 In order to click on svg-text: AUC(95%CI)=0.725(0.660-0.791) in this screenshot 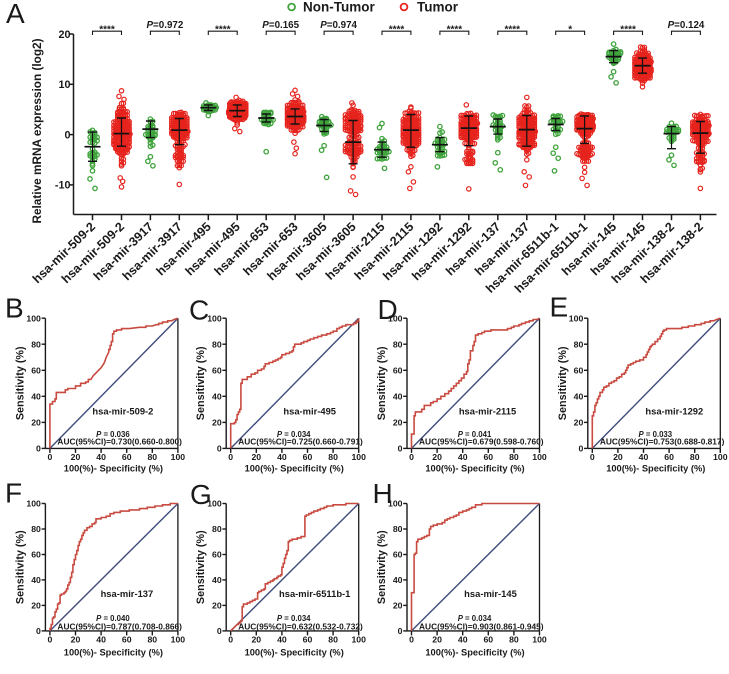, I will do `click(300, 442)`.